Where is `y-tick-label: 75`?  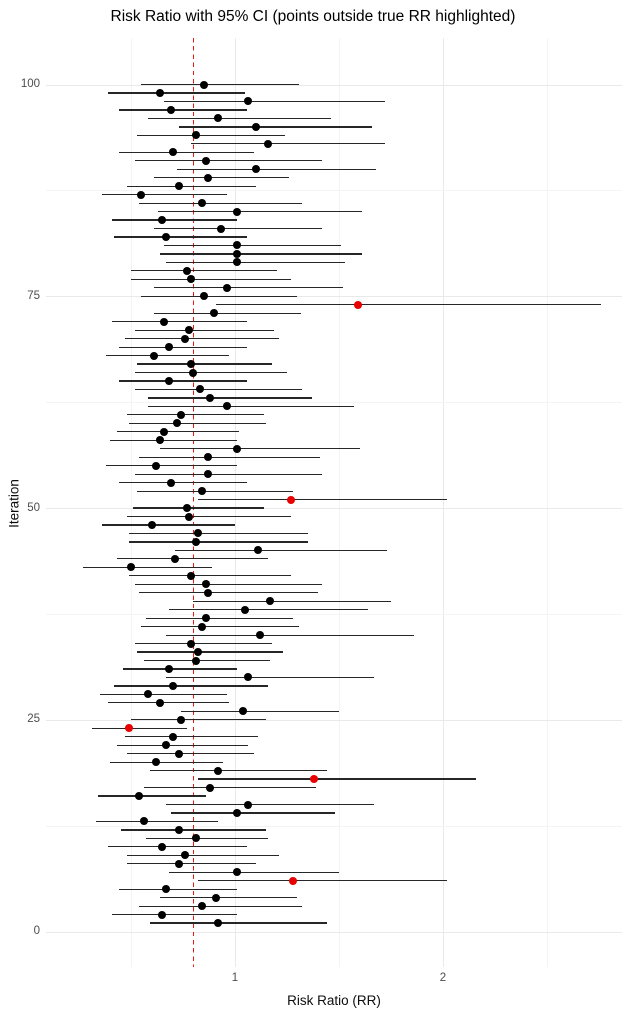 y-tick-label: 75 is located at coordinates (33, 295).